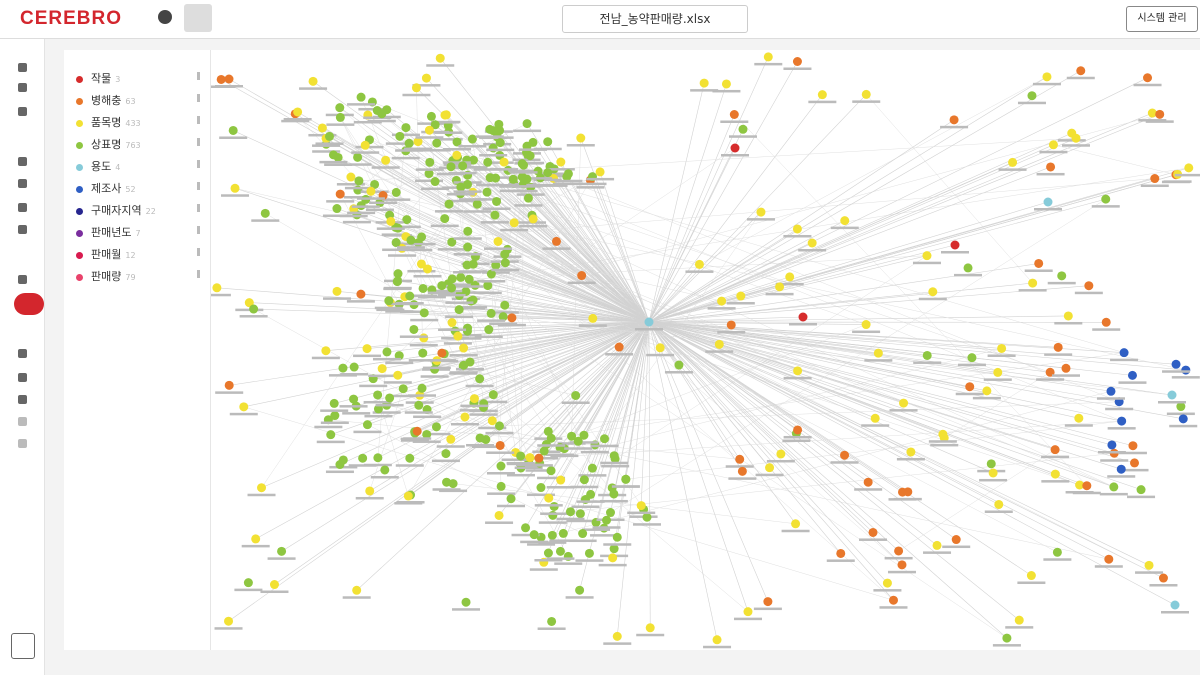  Describe the element at coordinates (140, 276) in the screenshot. I see `legend-item: 판매량 79` at that location.